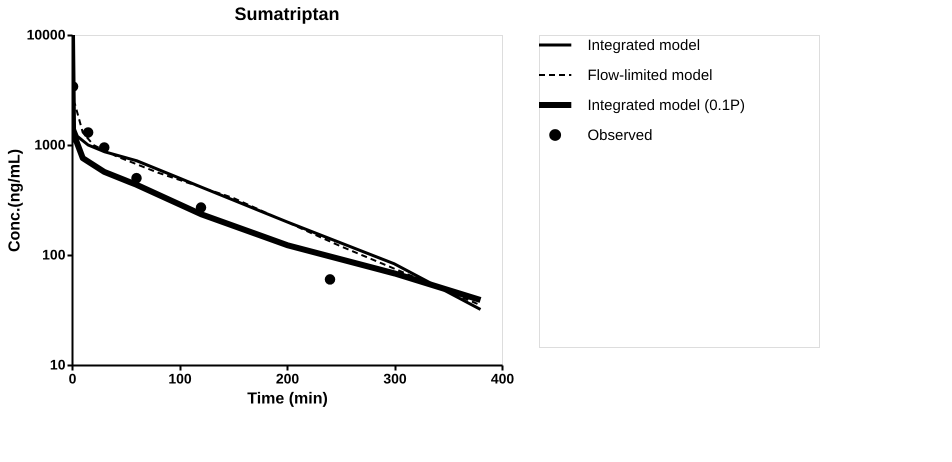 The height and width of the screenshot is (462, 952). I want to click on x-tick-label: 0, so click(72, 378).